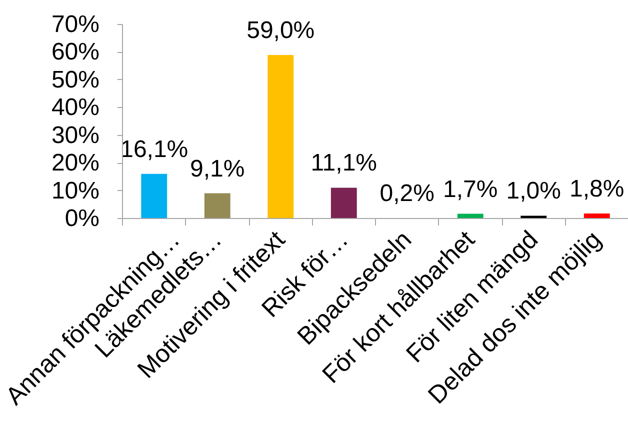 The width and height of the screenshot is (628, 424). Describe the element at coordinates (75, 80) in the screenshot. I see `y-tick-label: 50%` at that location.